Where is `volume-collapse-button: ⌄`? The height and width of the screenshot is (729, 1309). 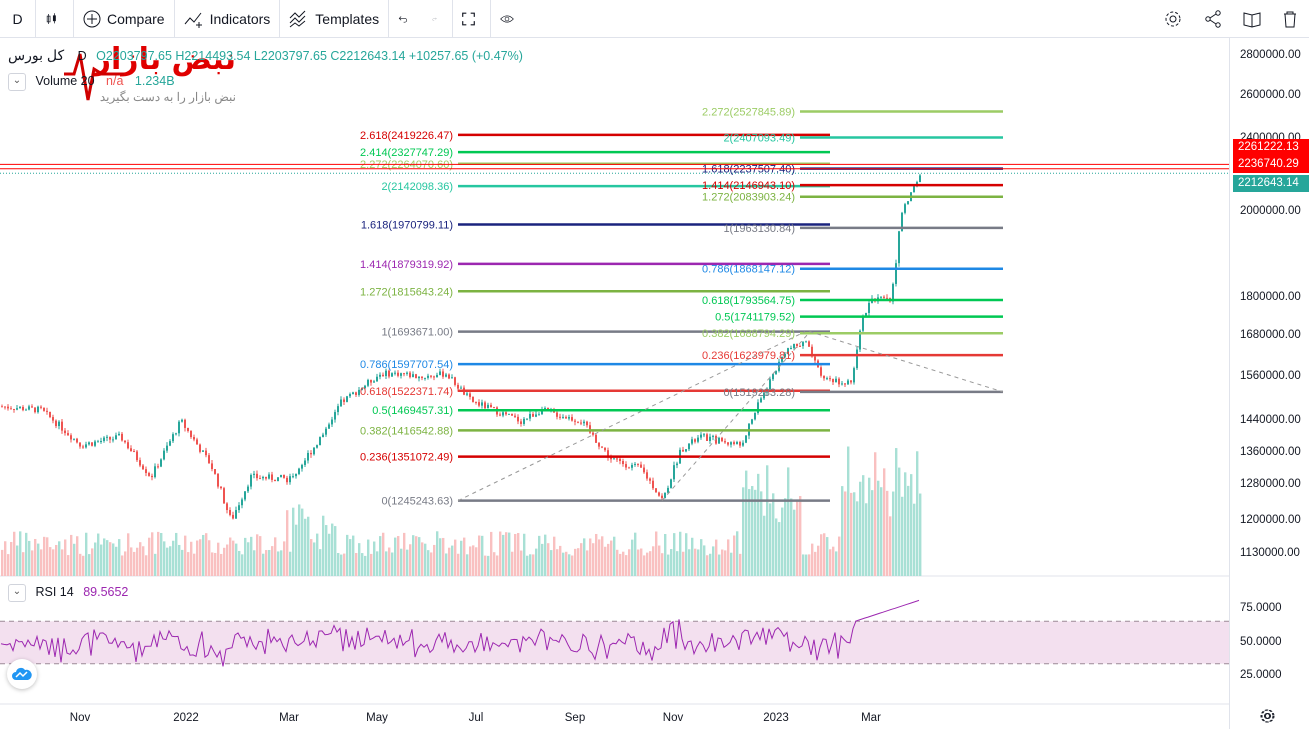 volume-collapse-button: ⌄ is located at coordinates (17, 82).